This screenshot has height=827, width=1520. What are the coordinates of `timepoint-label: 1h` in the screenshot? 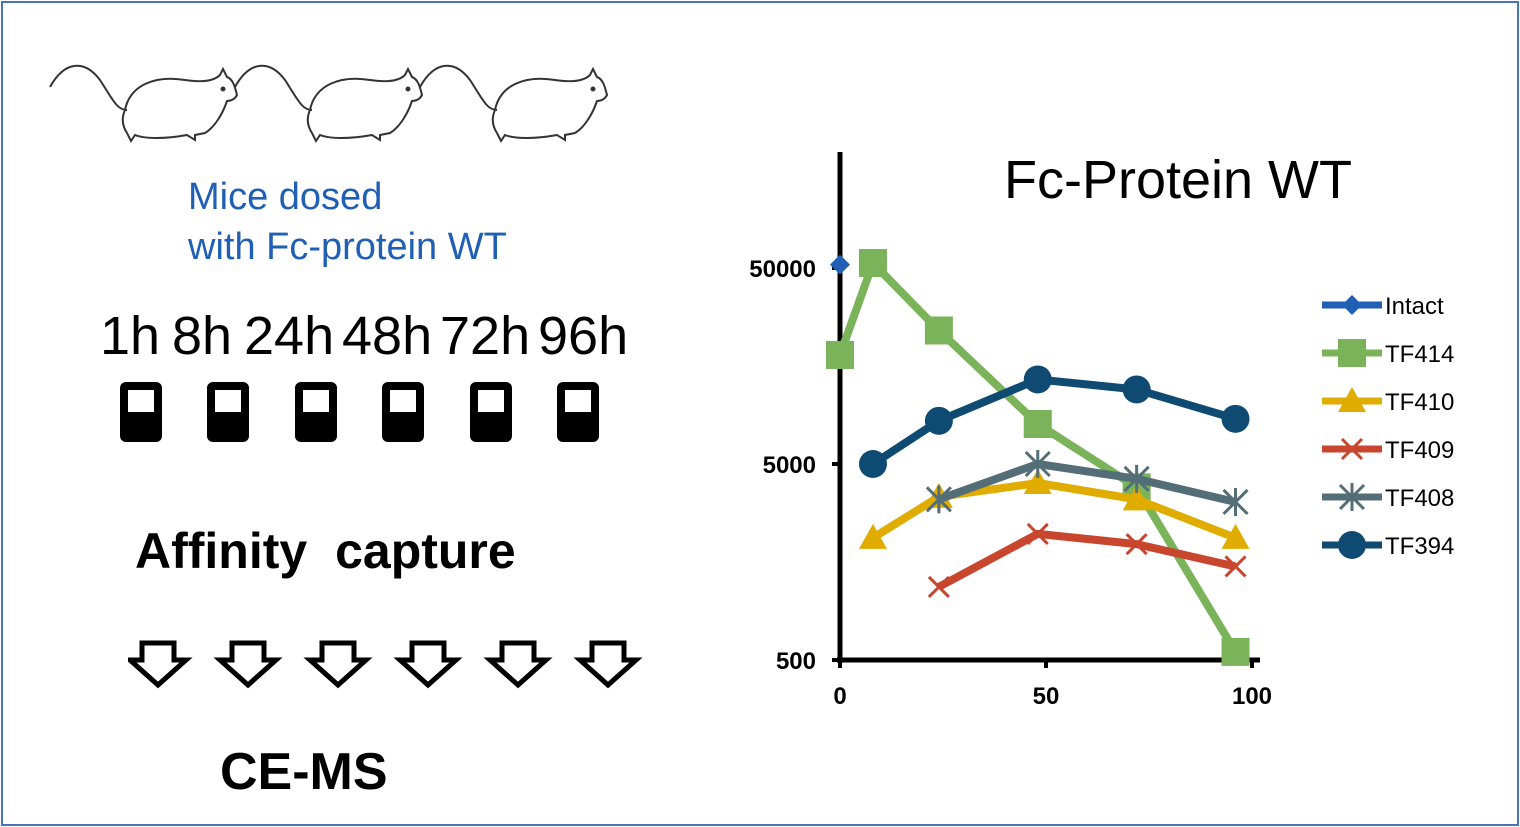 It's located at (130, 336).